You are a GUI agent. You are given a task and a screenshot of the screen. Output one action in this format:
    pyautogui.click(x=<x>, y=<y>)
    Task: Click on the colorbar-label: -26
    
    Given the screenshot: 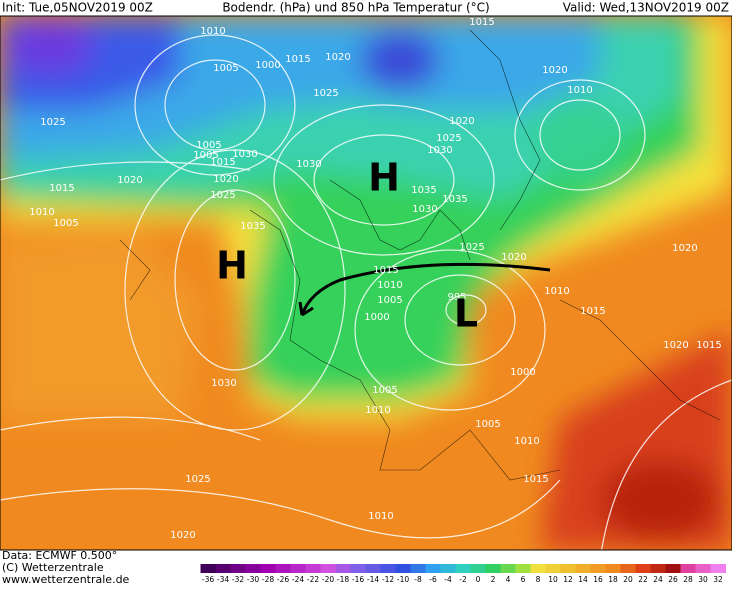 What is the action you would take?
    pyautogui.click(x=283, y=579)
    